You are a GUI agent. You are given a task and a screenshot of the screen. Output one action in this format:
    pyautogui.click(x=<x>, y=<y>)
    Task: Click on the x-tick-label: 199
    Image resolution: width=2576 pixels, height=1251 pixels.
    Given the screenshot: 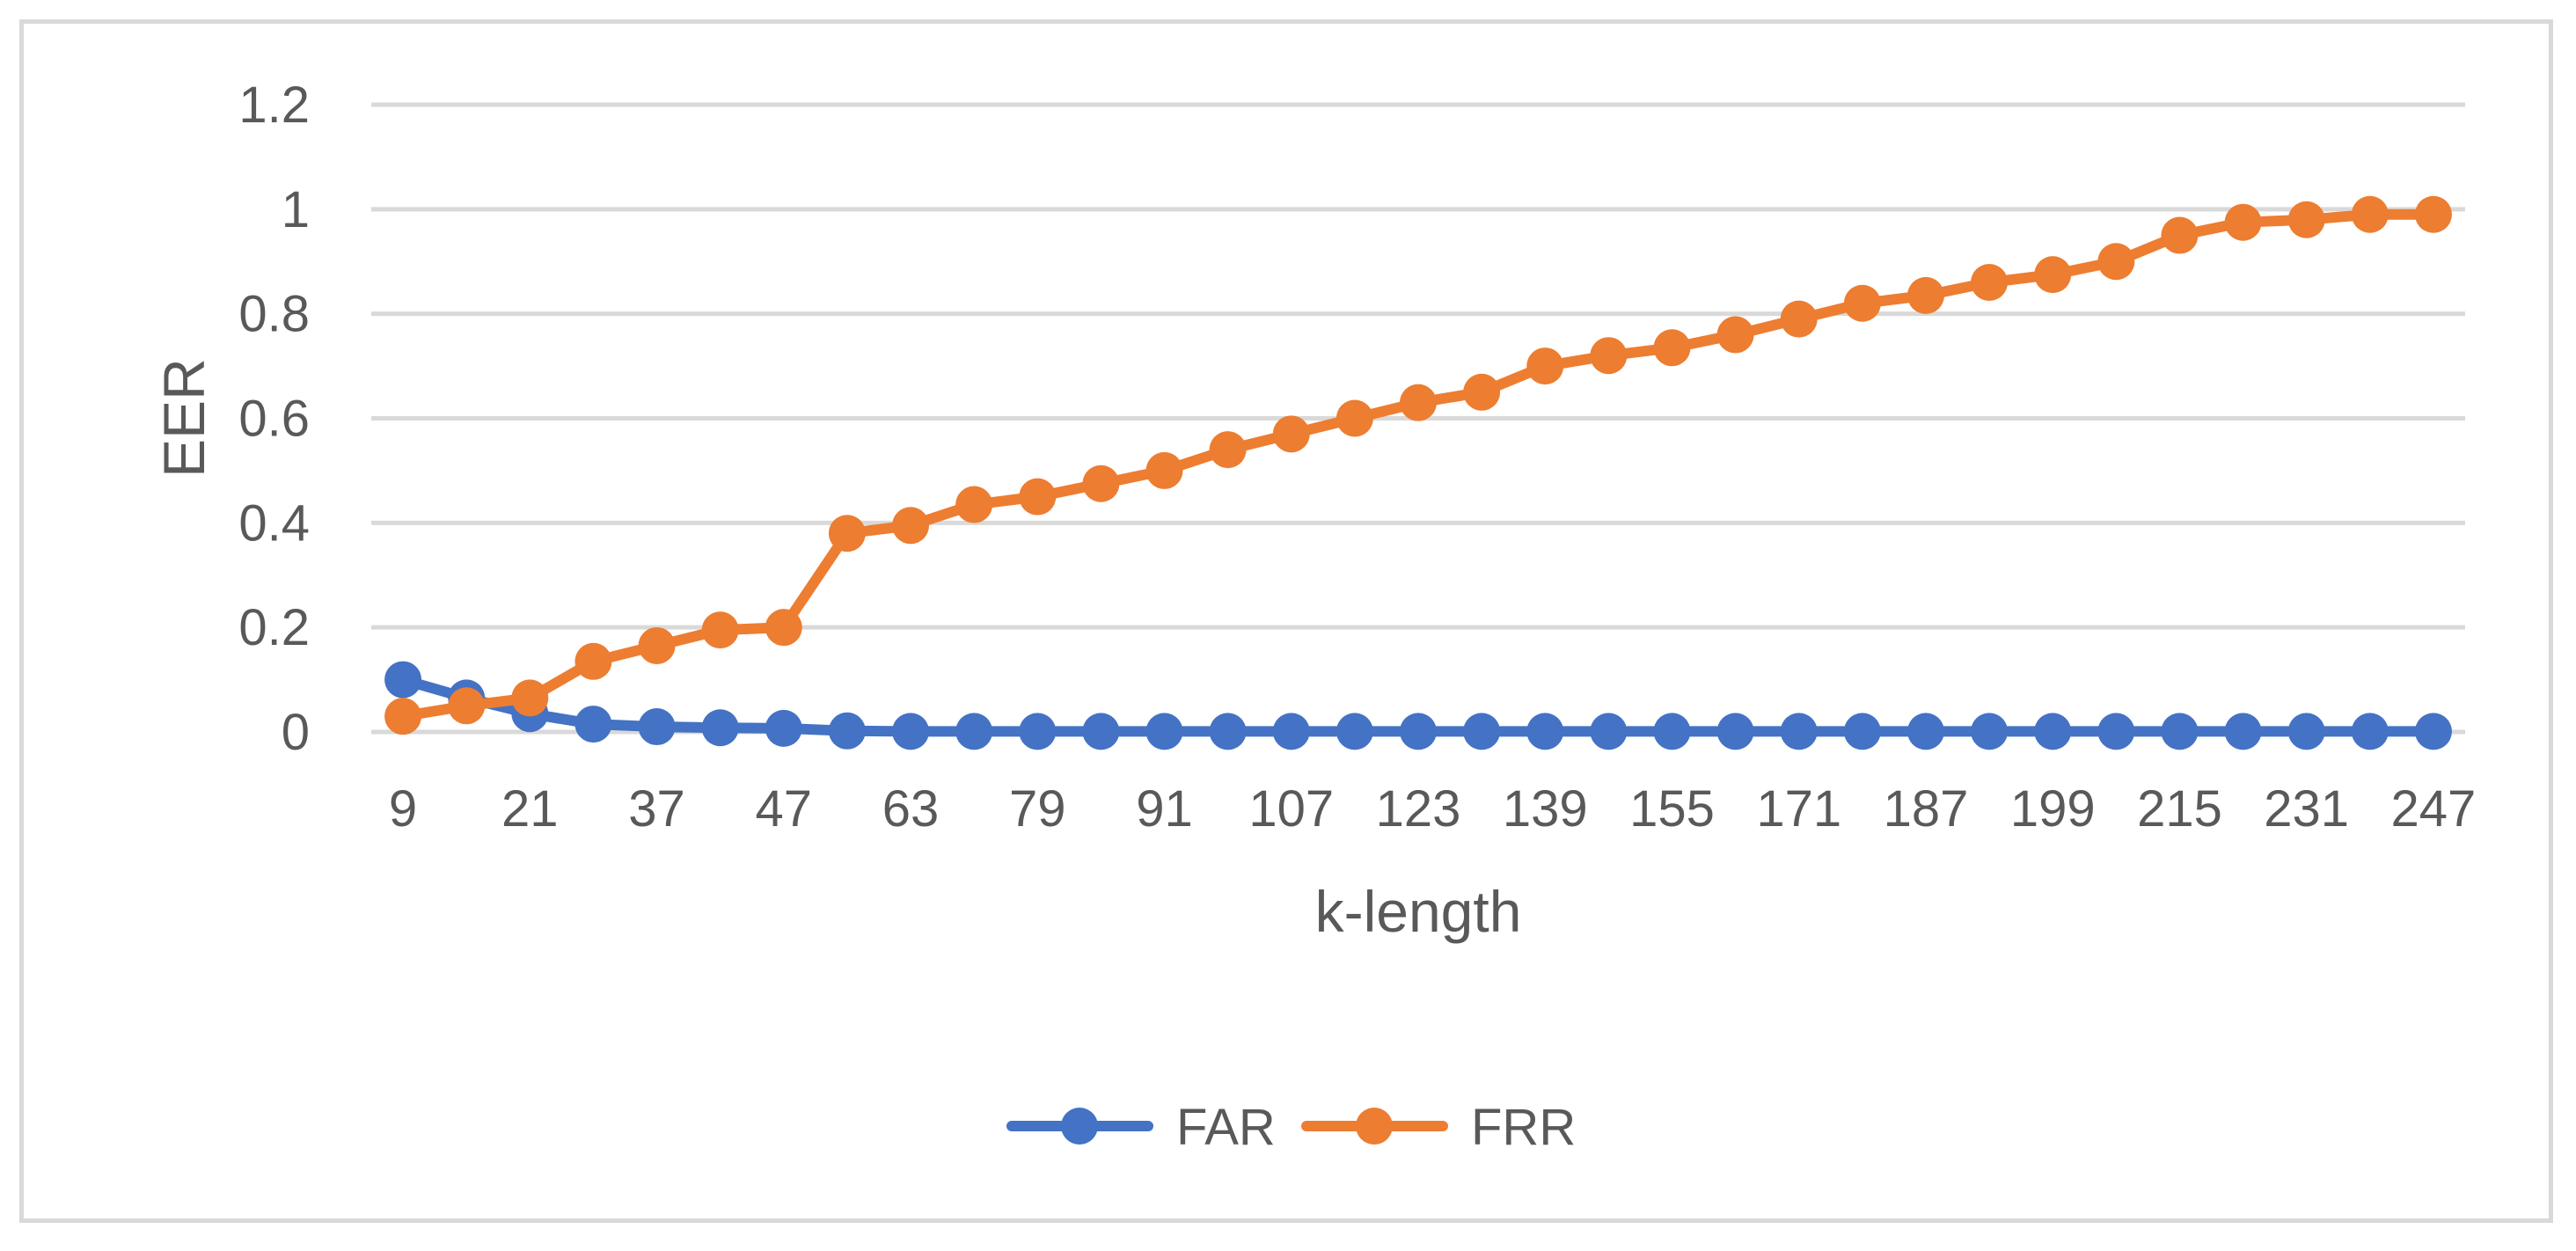 What is the action you would take?
    pyautogui.click(x=2053, y=809)
    